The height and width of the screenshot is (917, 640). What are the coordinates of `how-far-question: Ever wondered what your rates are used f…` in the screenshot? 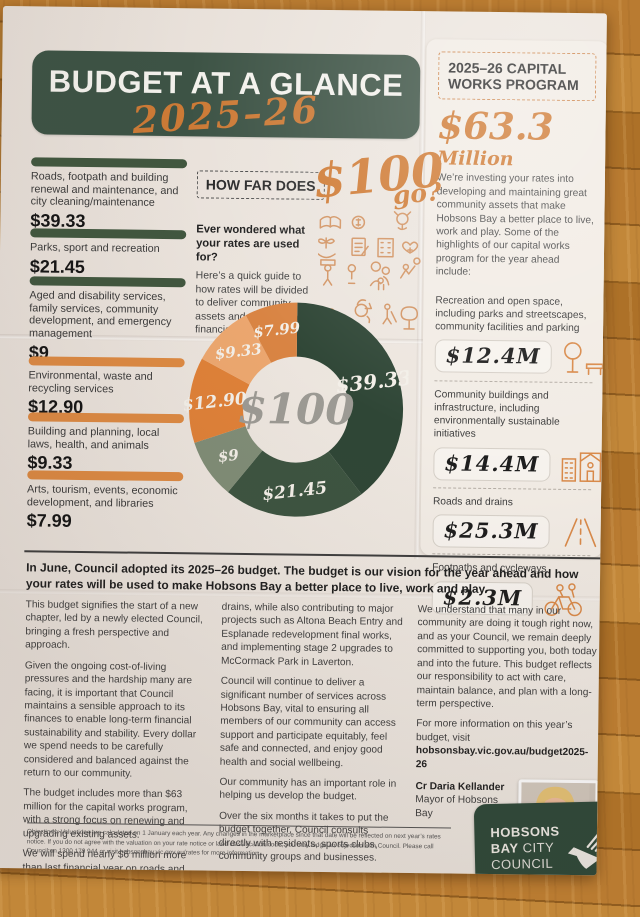 It's located at (250, 243).